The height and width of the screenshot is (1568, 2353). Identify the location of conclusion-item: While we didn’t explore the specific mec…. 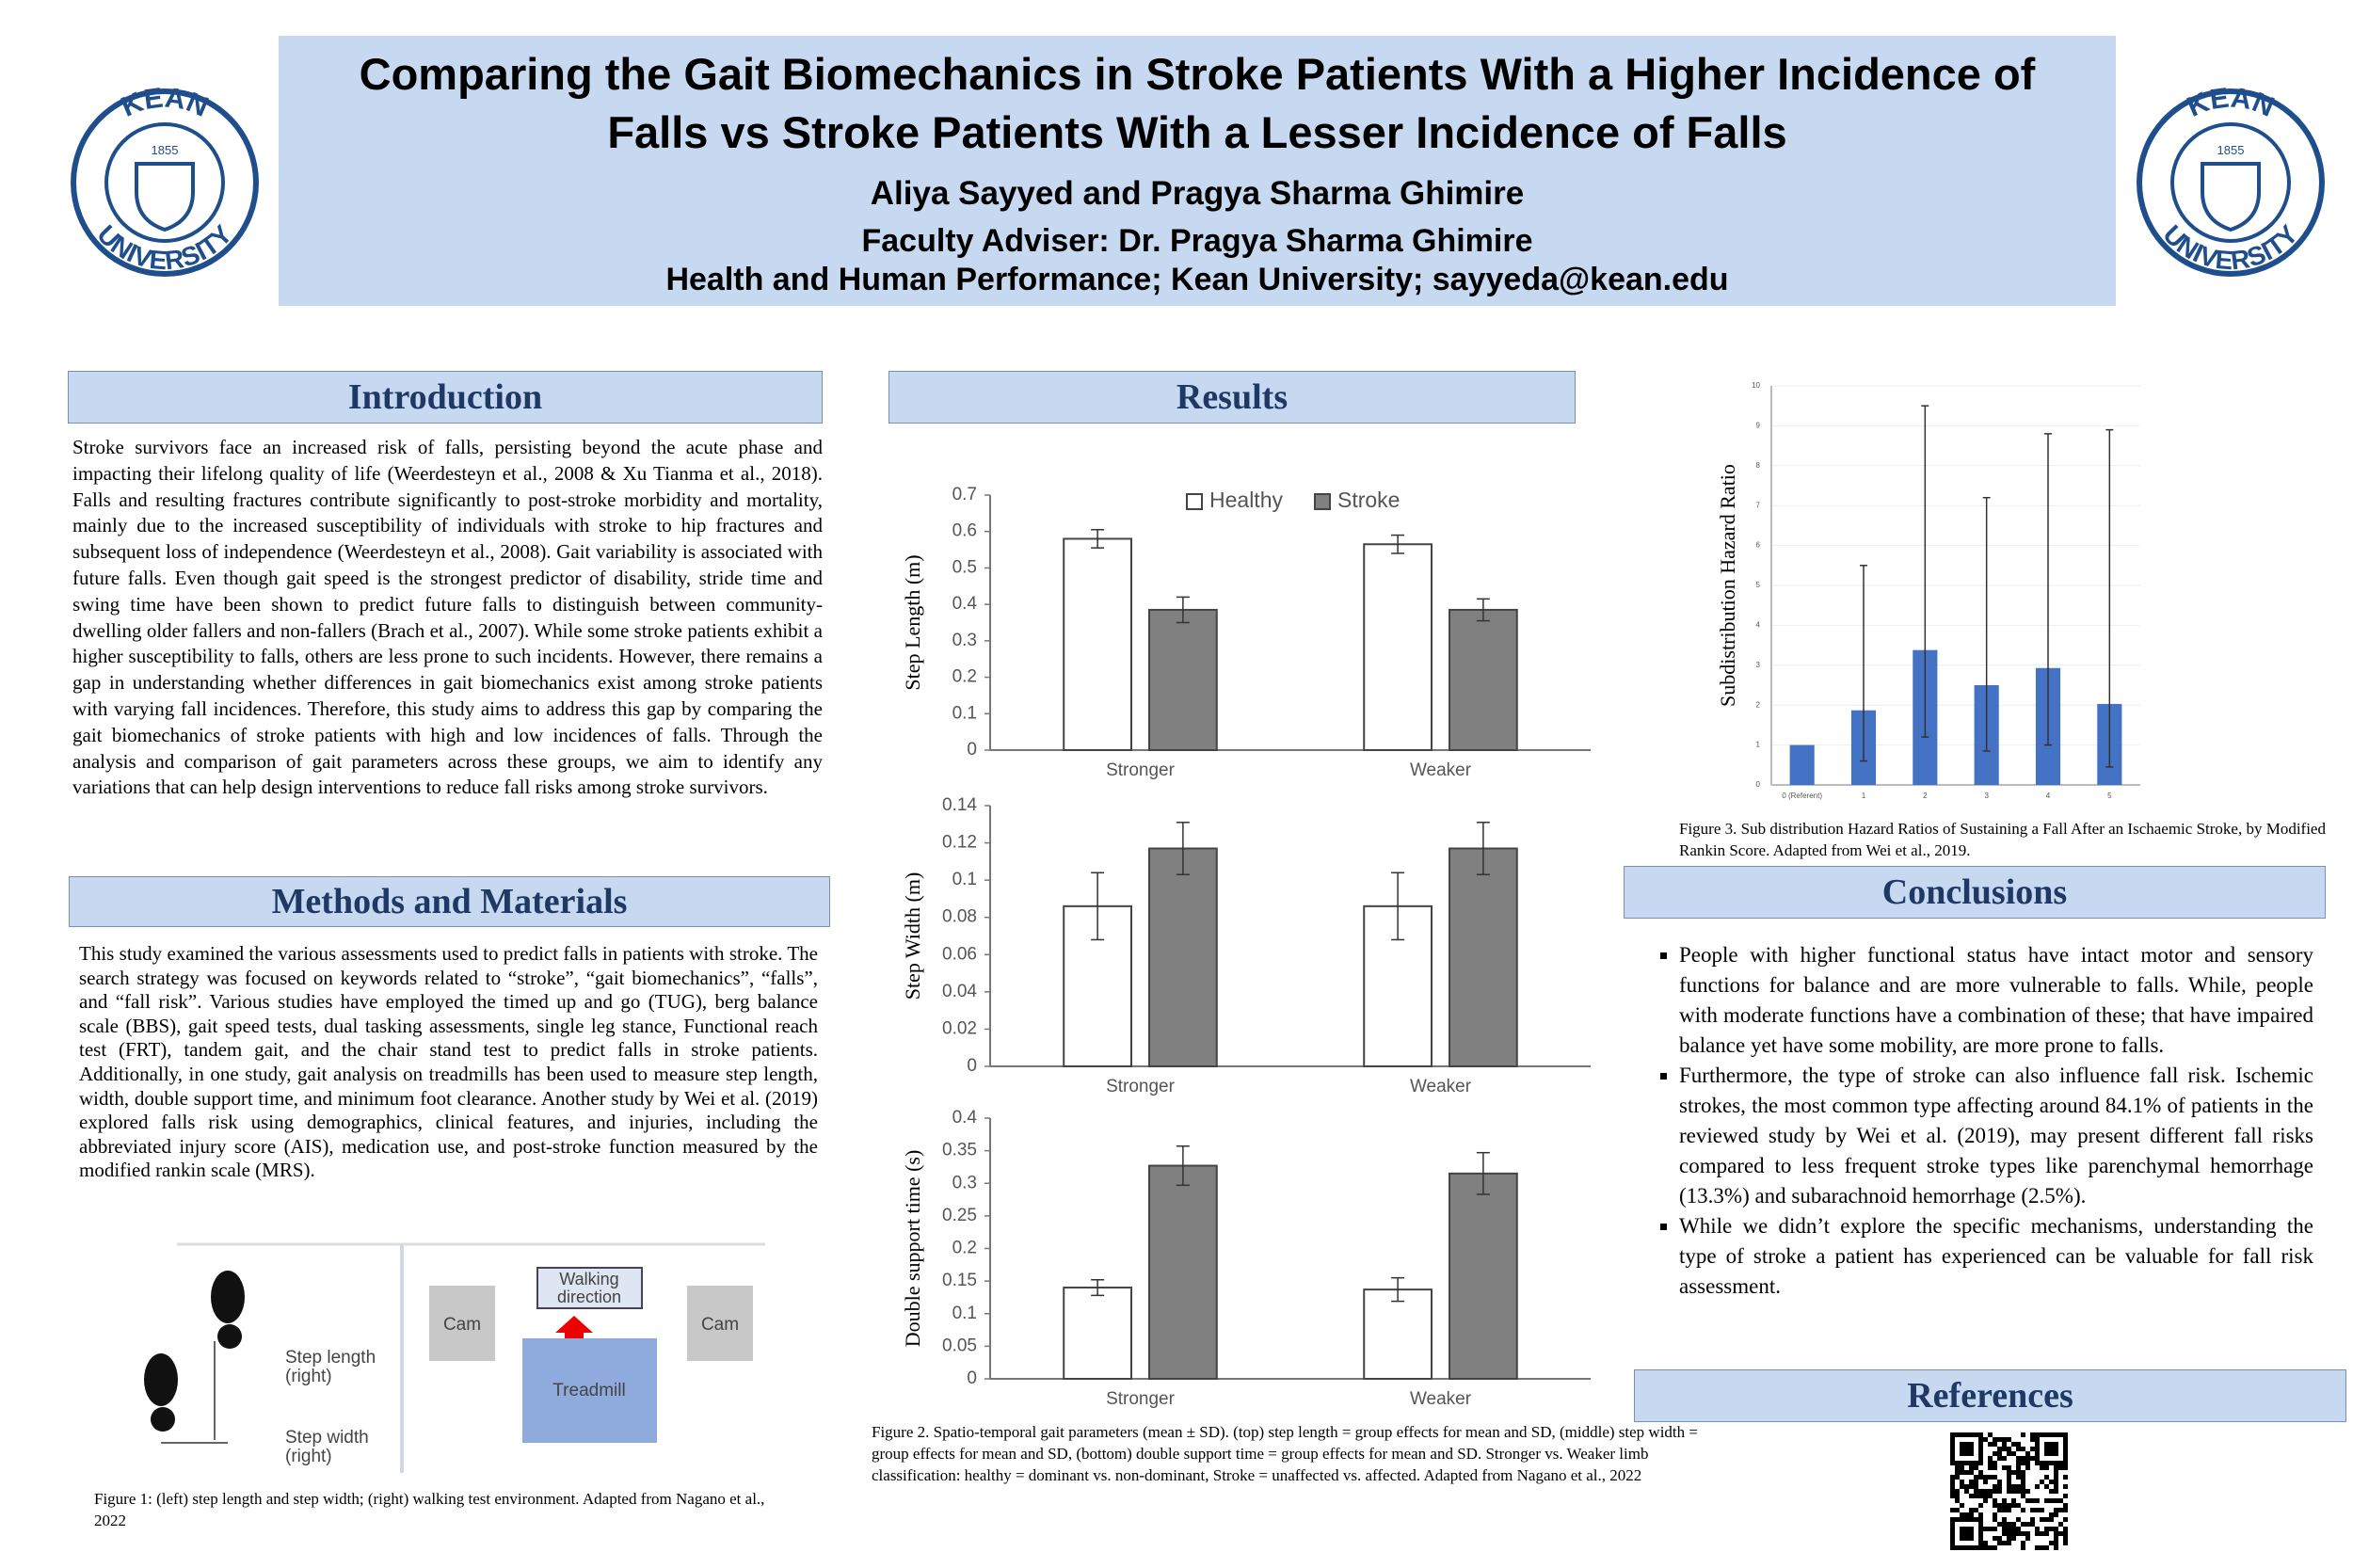
(1996, 1256).